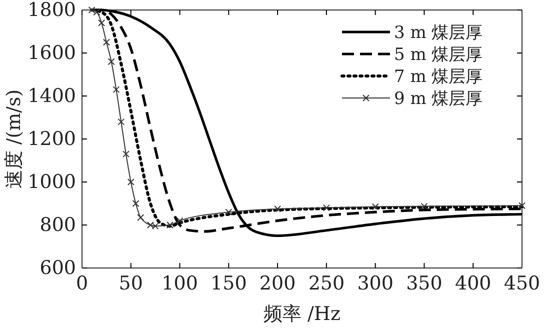  What do you see at coordinates (438, 33) in the screenshot?
I see `legend-label: 3 m 煤层厚` at bounding box center [438, 33].